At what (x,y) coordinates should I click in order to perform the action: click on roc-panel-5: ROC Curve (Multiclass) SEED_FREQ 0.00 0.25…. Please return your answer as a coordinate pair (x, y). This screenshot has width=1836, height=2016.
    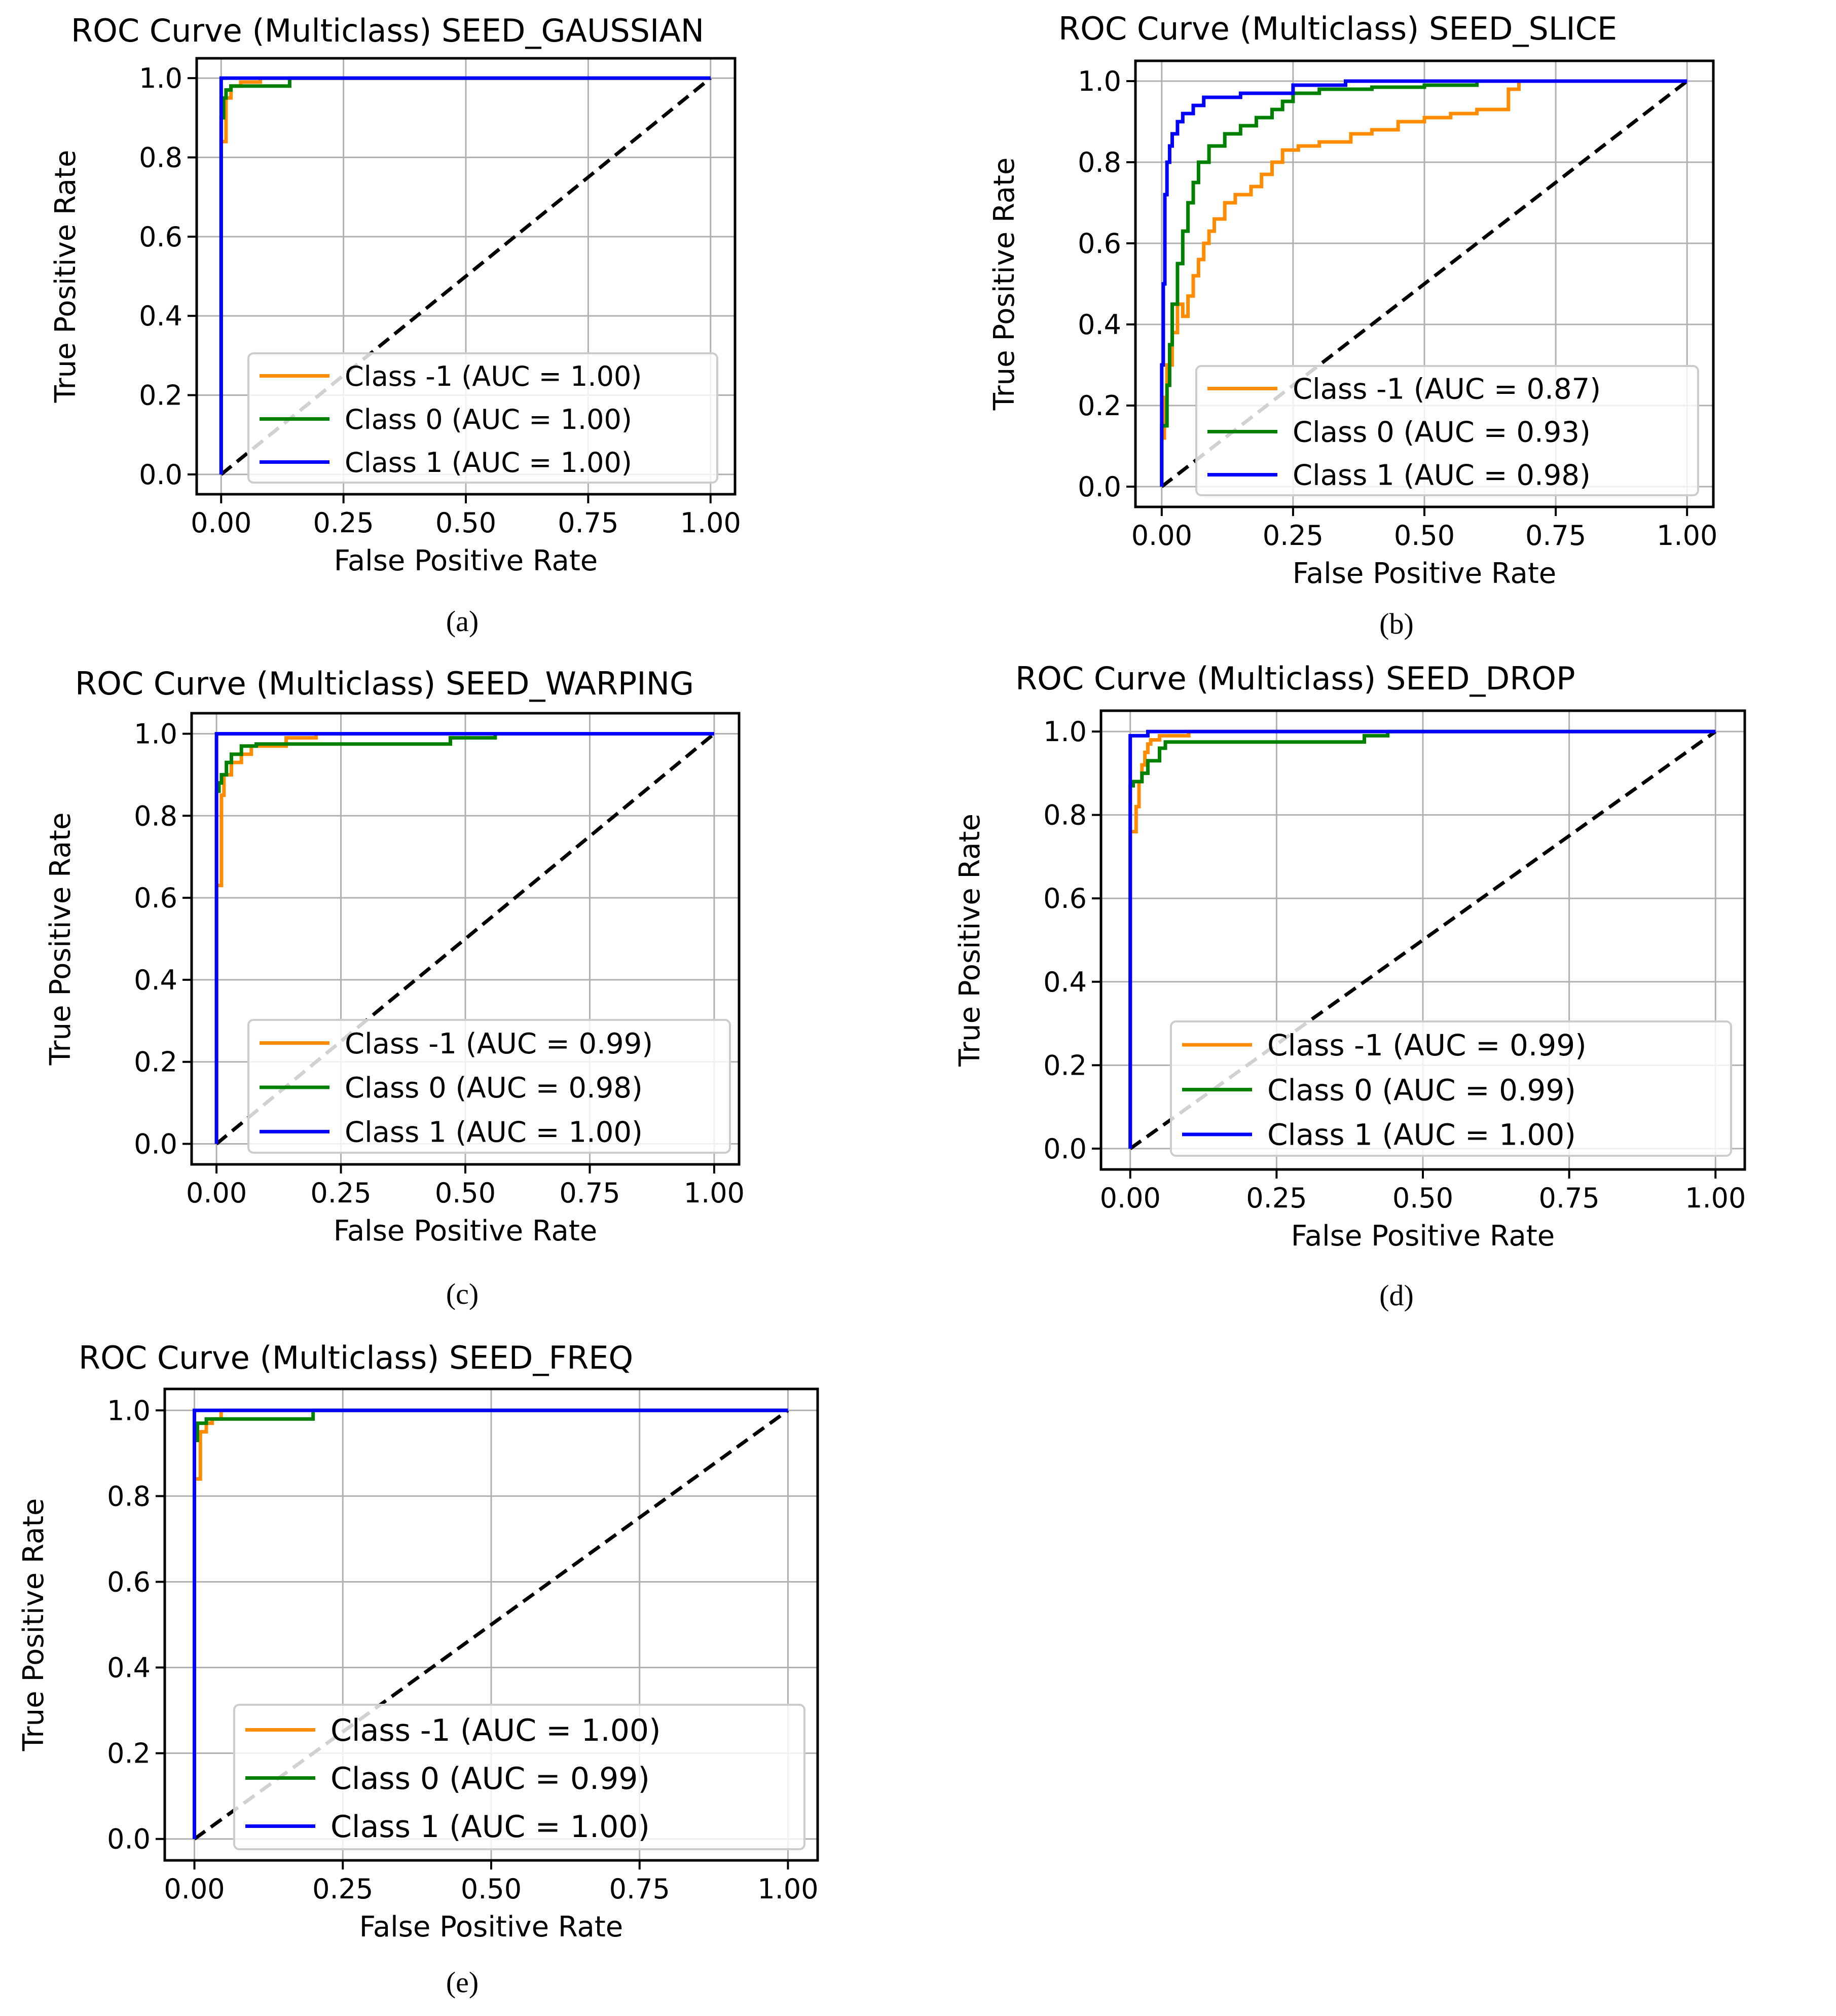
    Looking at the image, I should click on (418, 1669).